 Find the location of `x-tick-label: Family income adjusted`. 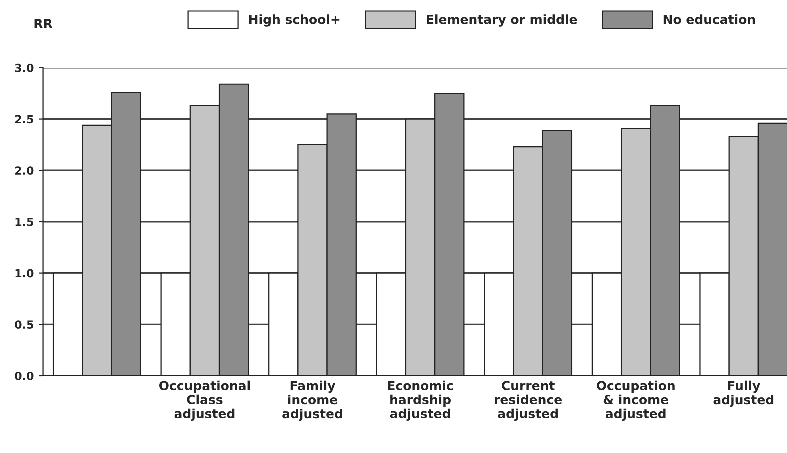

x-tick-label: Family income adjusted is located at coordinates (312, 401).